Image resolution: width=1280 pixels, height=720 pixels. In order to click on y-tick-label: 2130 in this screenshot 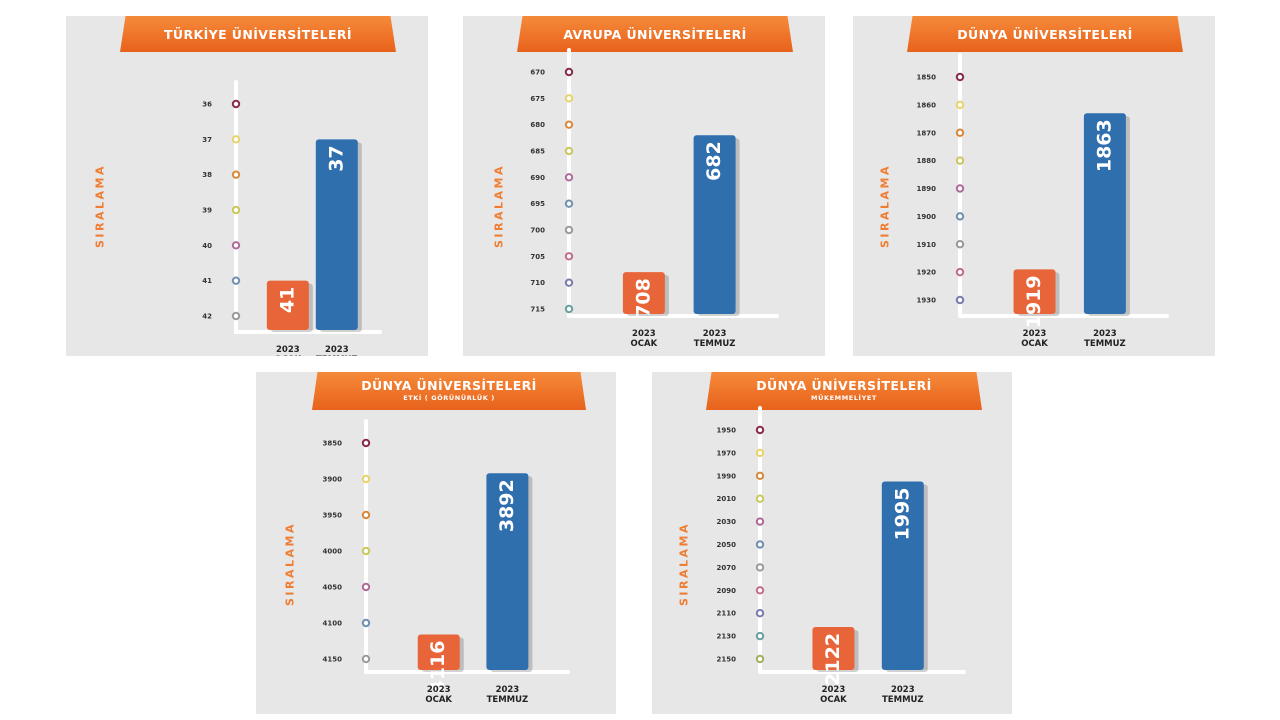, I will do `click(727, 637)`.